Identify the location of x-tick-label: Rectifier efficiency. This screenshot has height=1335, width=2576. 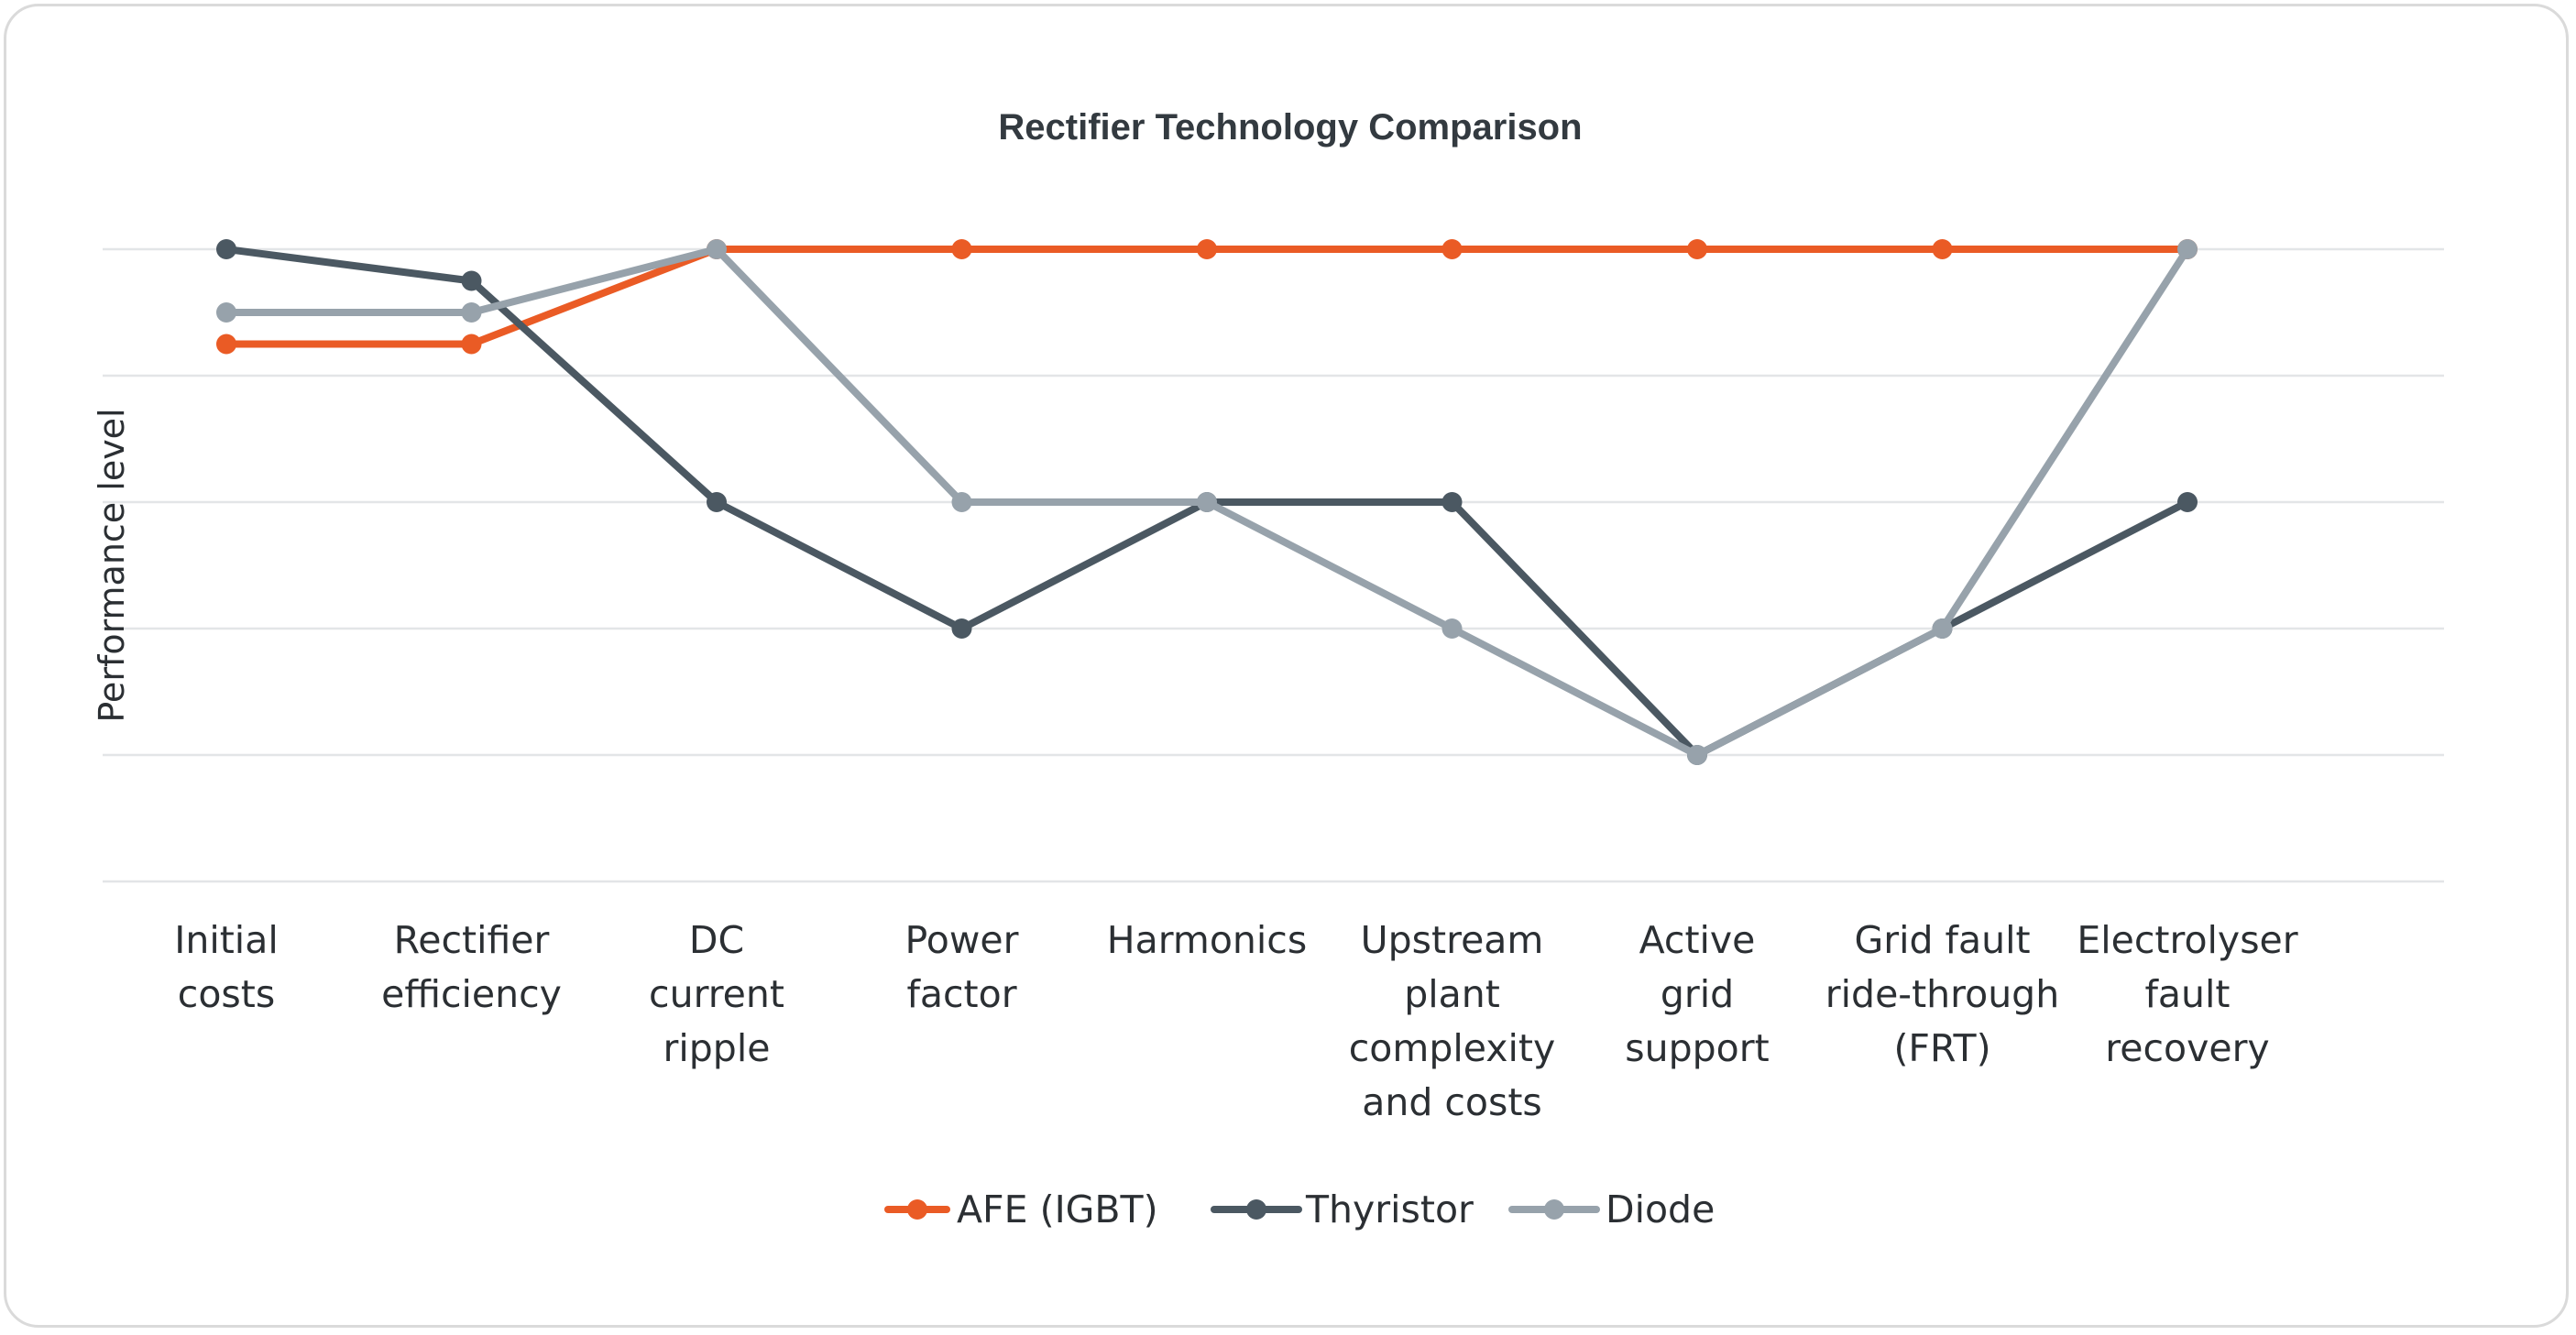
(472, 967).